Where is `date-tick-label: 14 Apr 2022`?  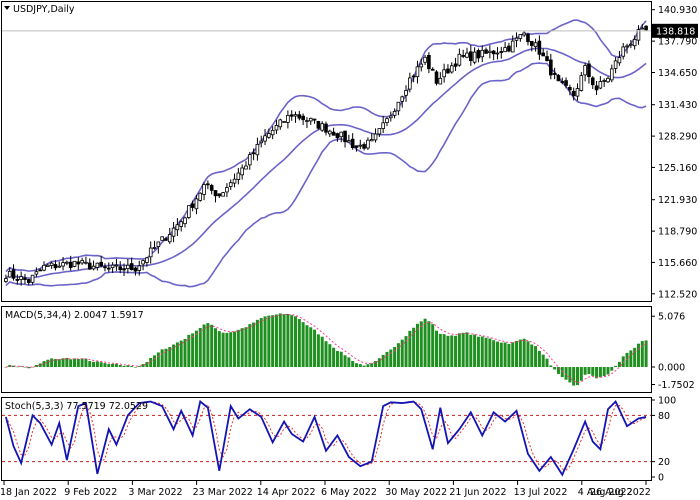
date-tick-label: 14 Apr 2022 is located at coordinates (286, 492).